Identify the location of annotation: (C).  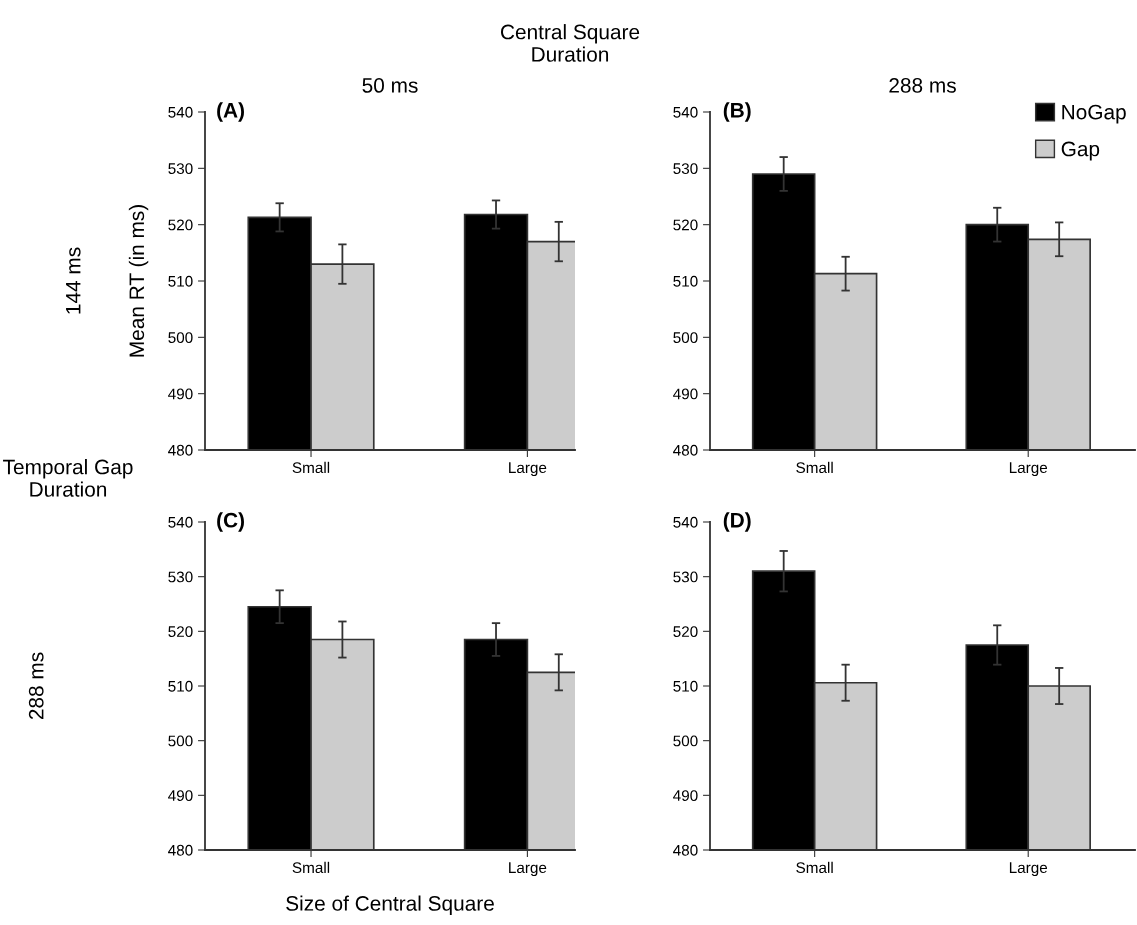
(230, 522).